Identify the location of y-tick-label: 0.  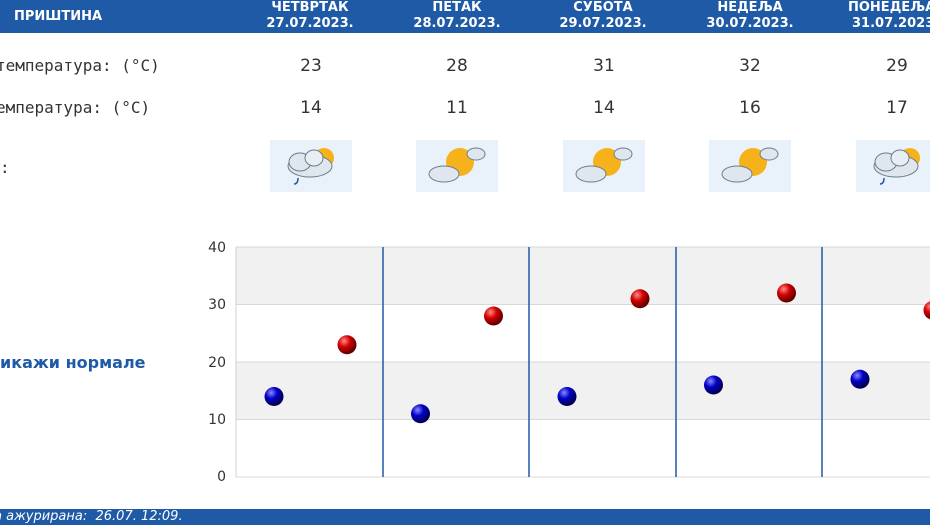
(221, 477).